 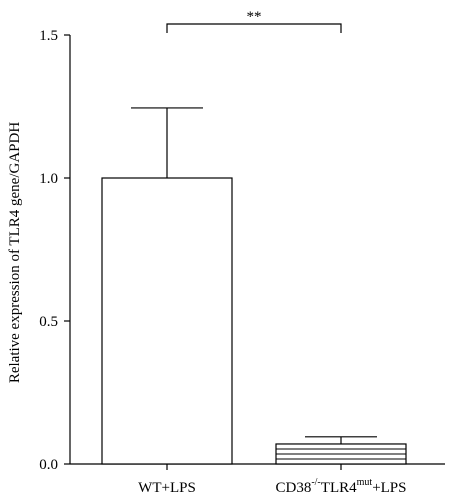 I want to click on x-tick-label: CD38-/-TLR4mut+LPS, so click(x=340, y=486).